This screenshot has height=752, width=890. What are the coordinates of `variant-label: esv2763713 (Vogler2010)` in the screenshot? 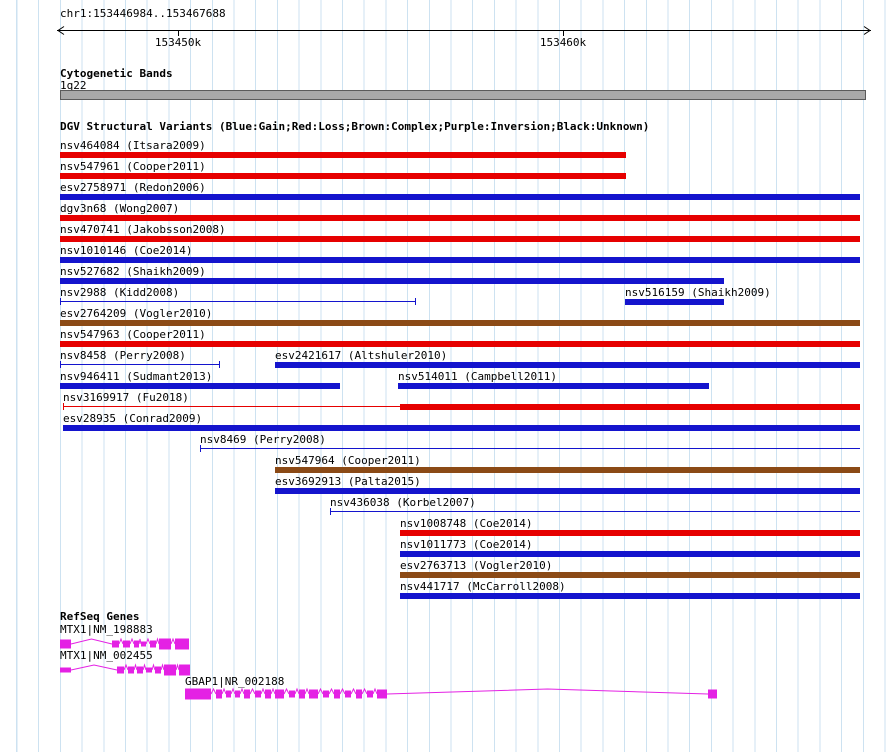 It's located at (476, 565).